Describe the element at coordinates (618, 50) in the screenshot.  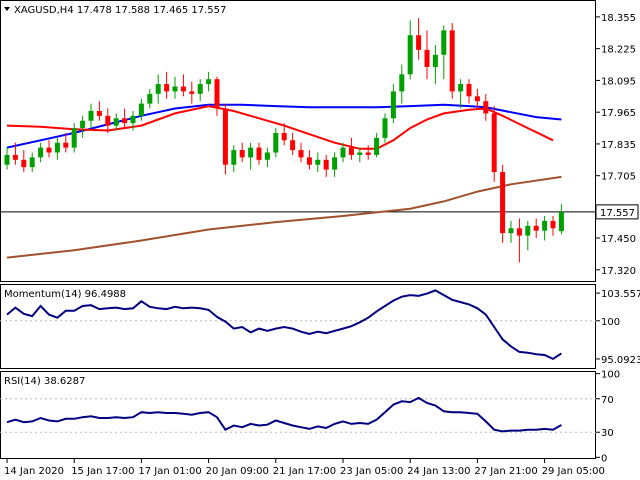
I see `price-tick-label: 18.225` at that location.